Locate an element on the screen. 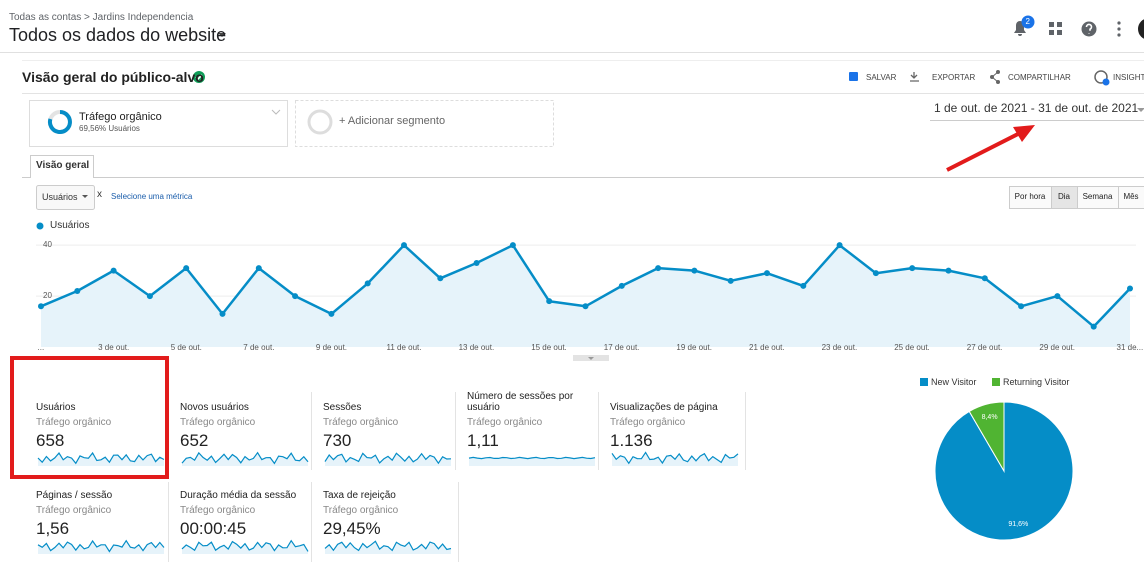  more-icon is located at coordinates (1119, 29).